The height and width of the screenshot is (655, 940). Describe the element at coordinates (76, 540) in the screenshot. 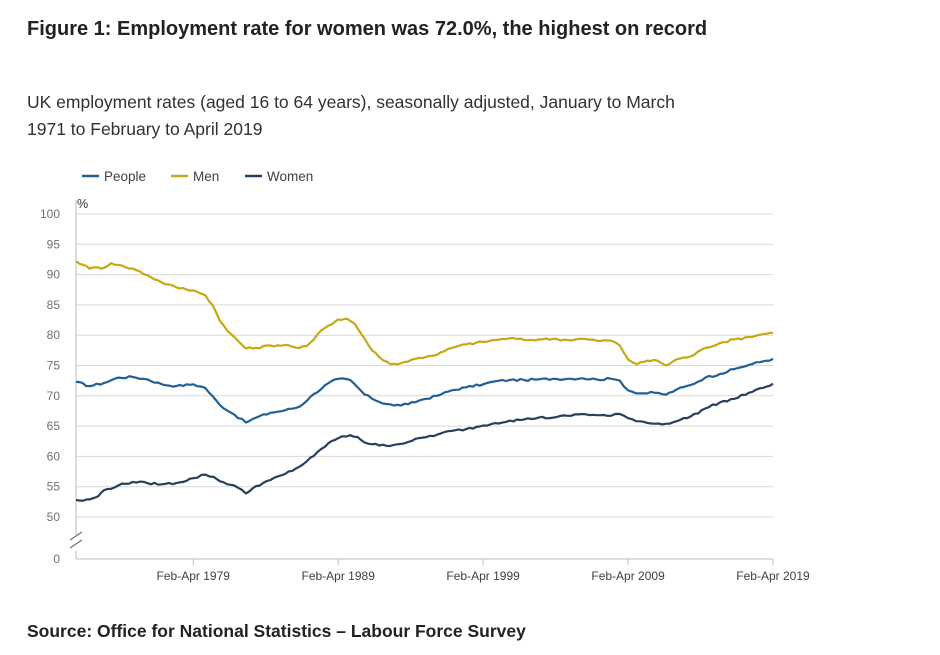

I see `axis-break-icon` at that location.